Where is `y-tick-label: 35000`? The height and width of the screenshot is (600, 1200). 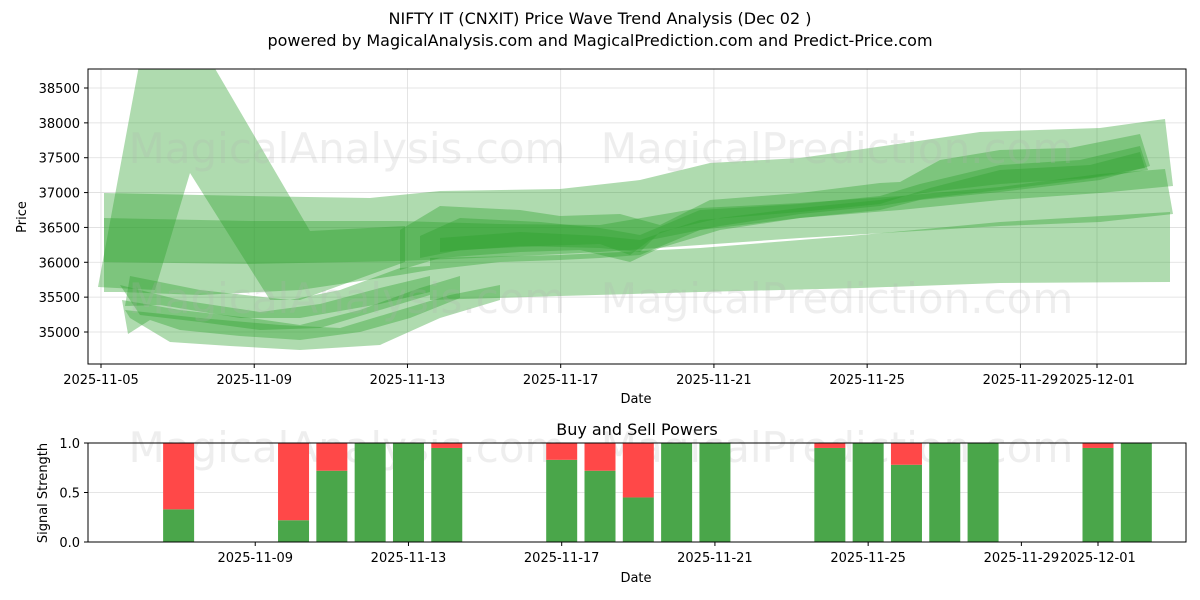 y-tick-label: 35000 is located at coordinates (59, 333).